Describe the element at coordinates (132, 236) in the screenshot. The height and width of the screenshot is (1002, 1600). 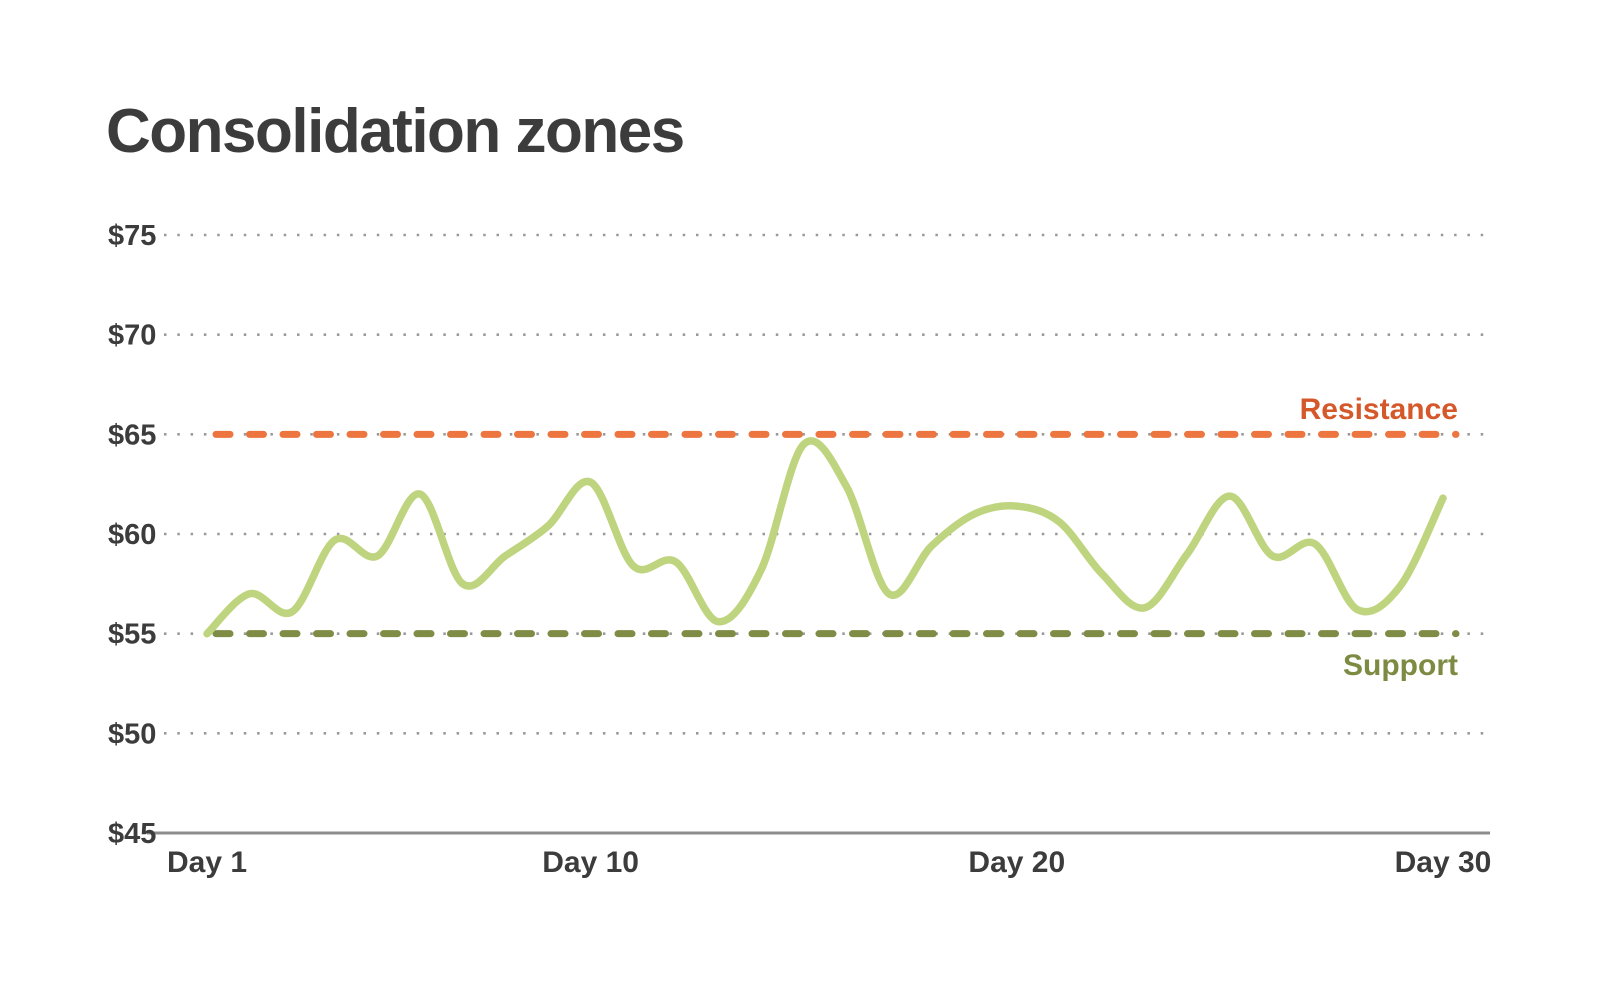
I see `y-axis-tick-label: $75` at that location.